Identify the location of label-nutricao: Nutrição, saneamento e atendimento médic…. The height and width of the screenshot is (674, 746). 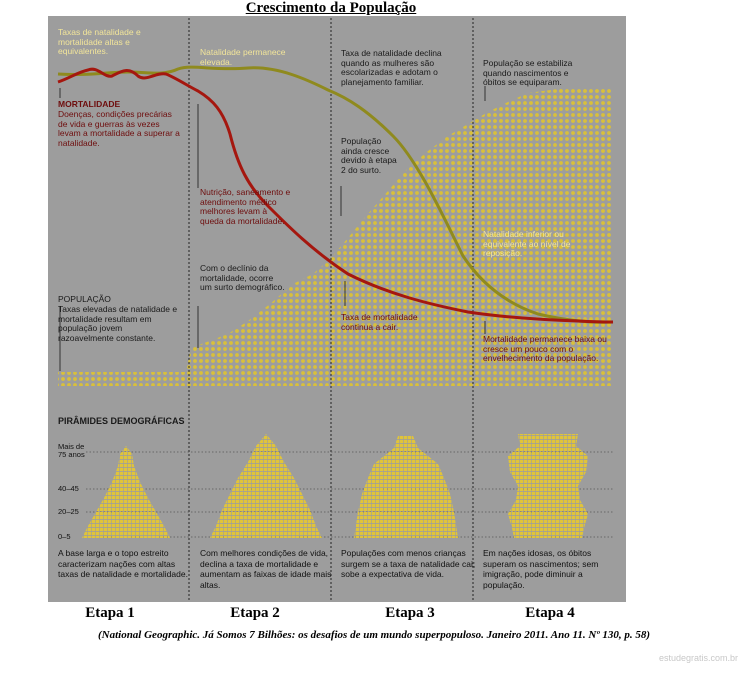
(245, 206).